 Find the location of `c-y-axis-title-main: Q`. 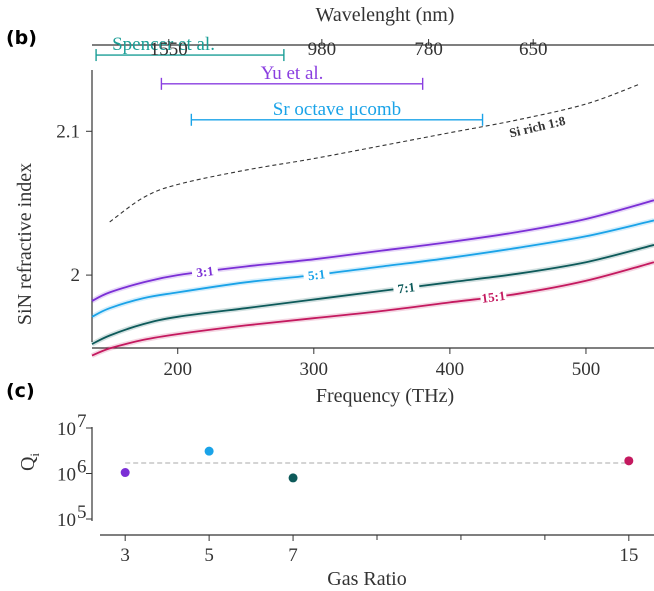

c-y-axis-title-main: Q is located at coordinates (28, 463).